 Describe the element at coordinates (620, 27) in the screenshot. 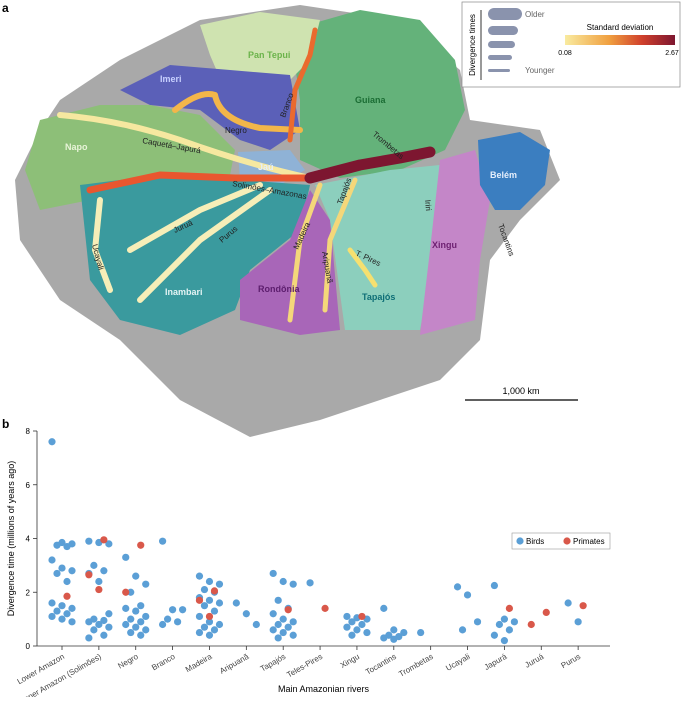

I see `legend-title: Standard deviation` at that location.